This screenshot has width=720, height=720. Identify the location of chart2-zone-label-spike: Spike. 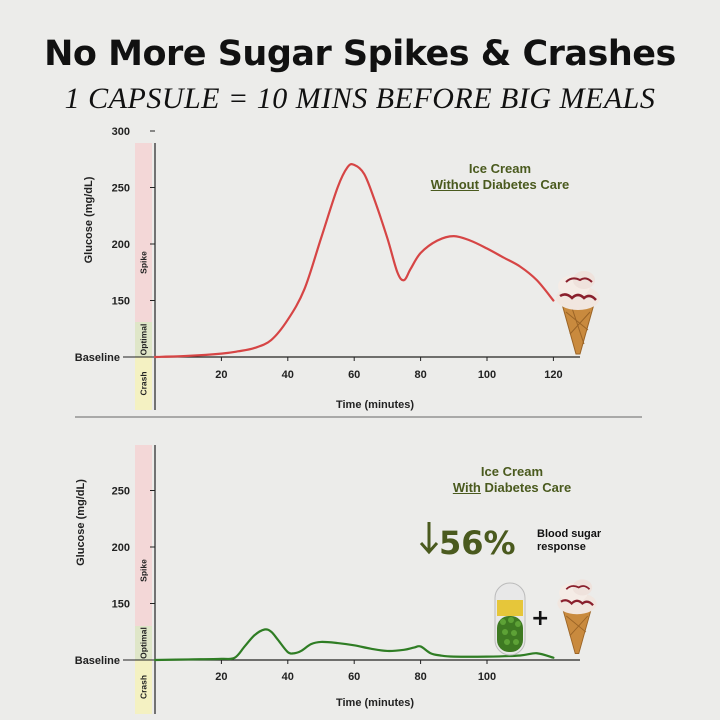
(144, 570).